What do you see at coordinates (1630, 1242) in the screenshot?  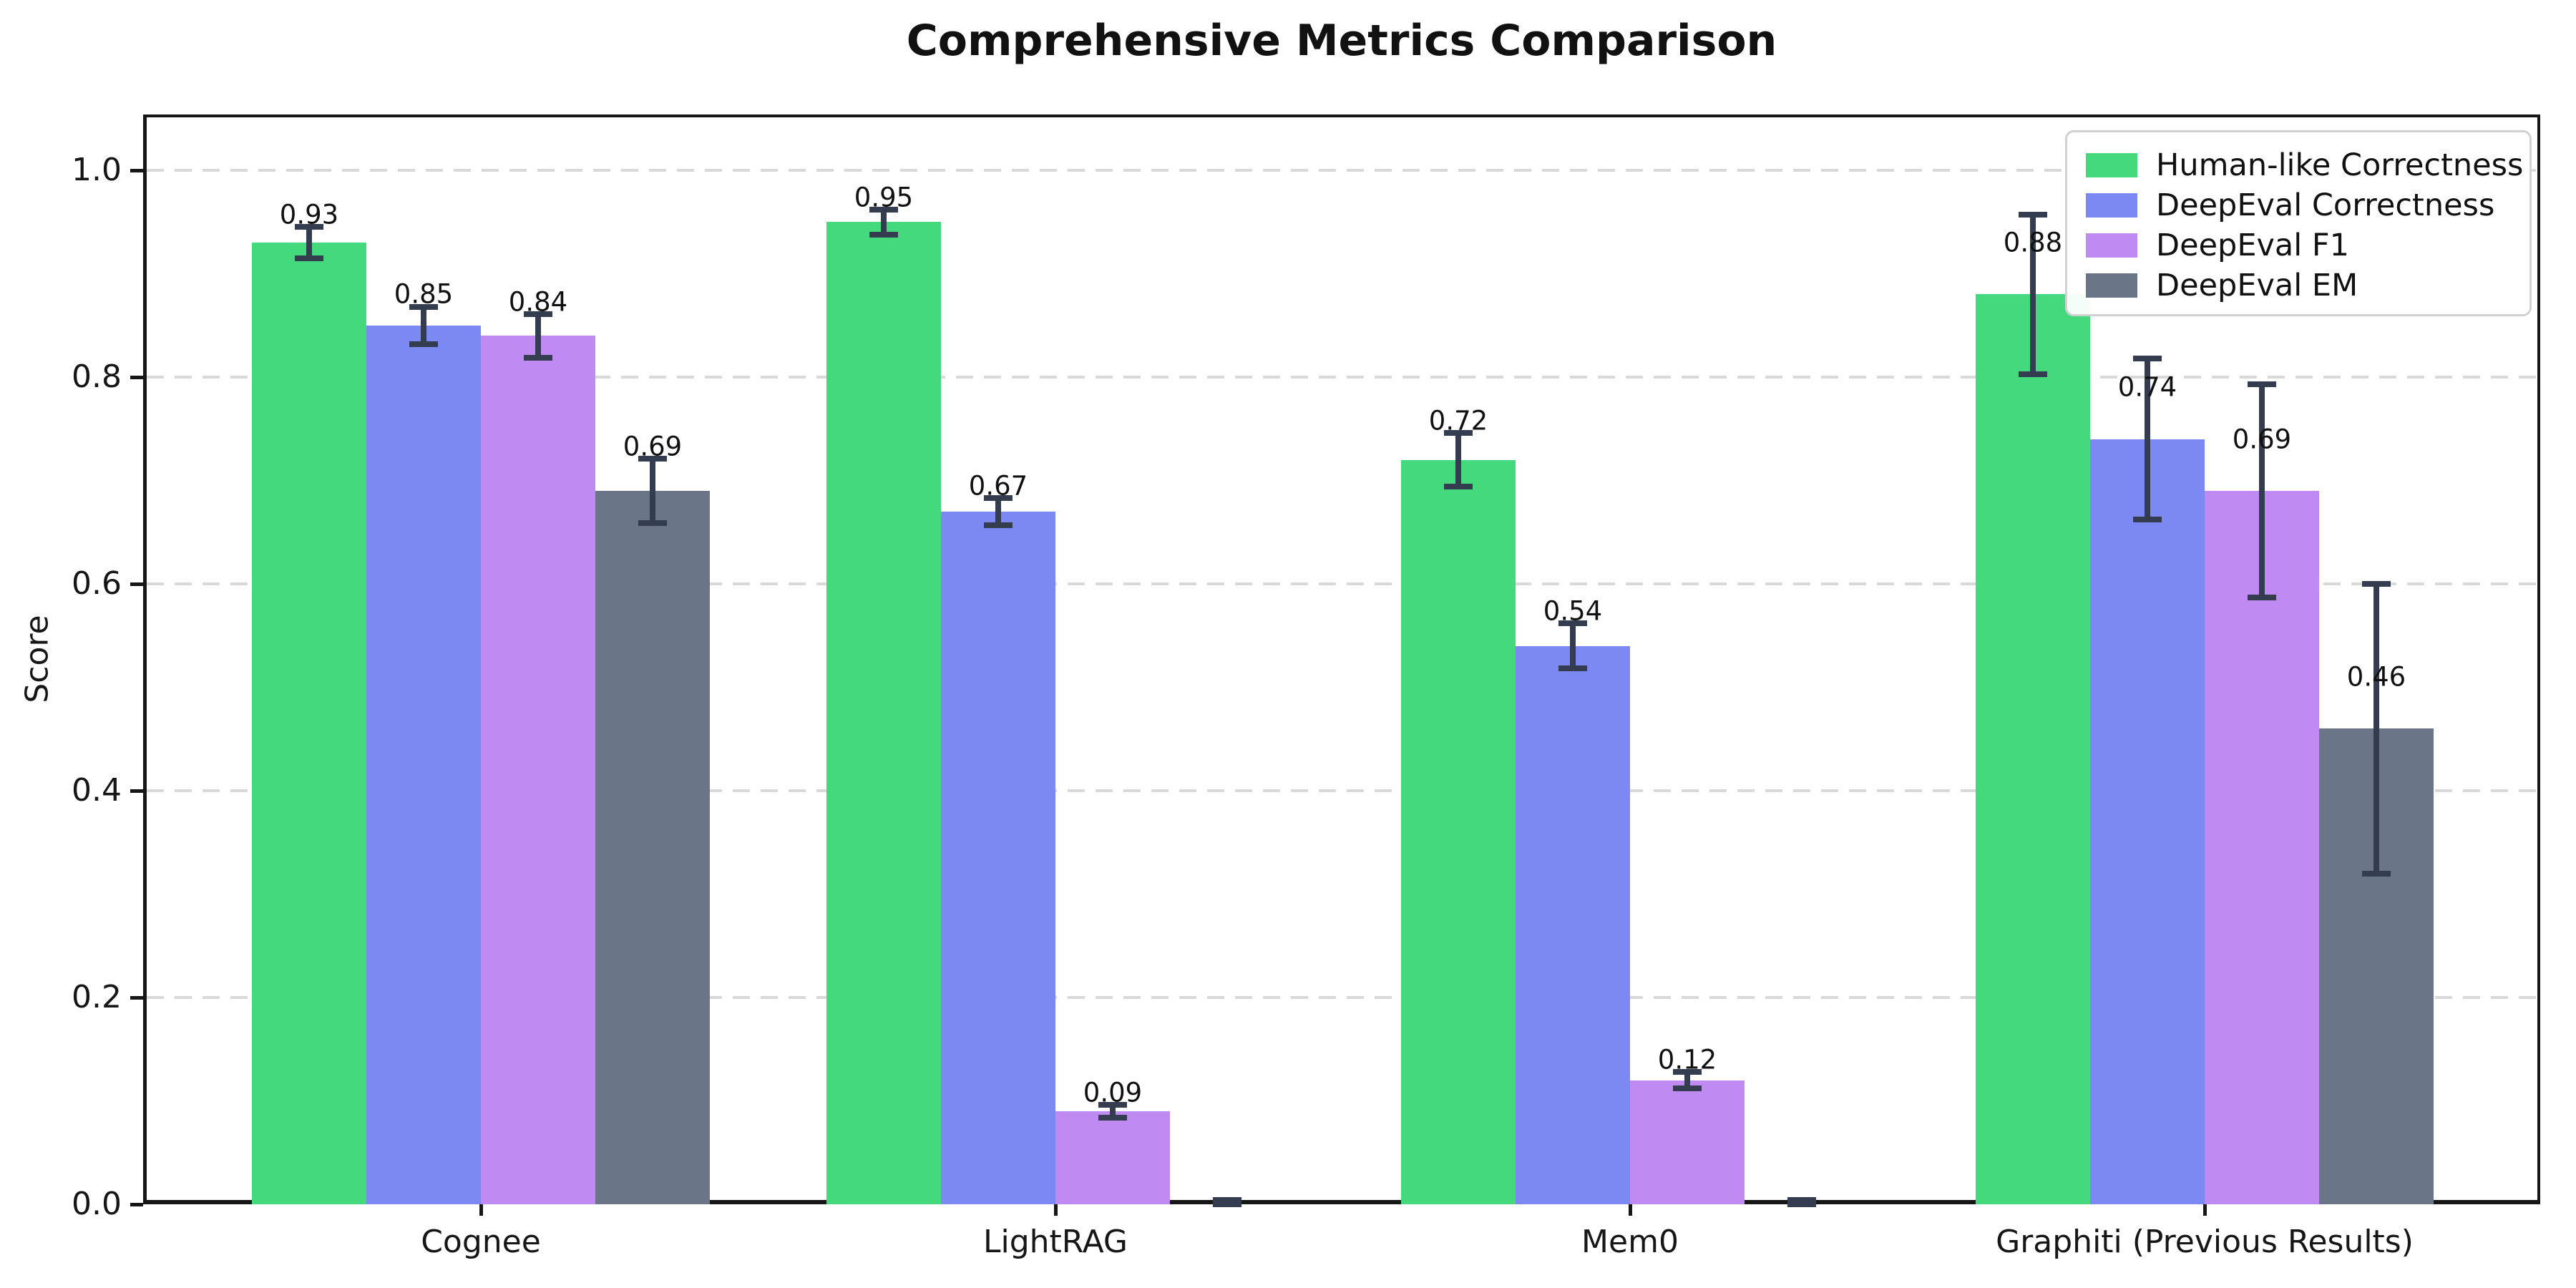 I see `x-tick-label: Mem0` at bounding box center [1630, 1242].